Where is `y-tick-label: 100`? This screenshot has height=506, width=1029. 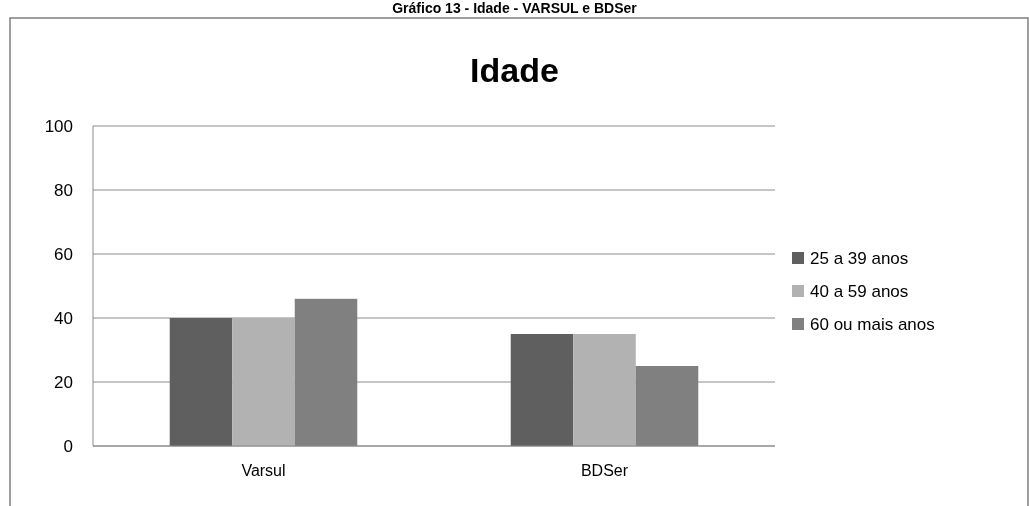
y-tick-label: 100 is located at coordinates (58, 126).